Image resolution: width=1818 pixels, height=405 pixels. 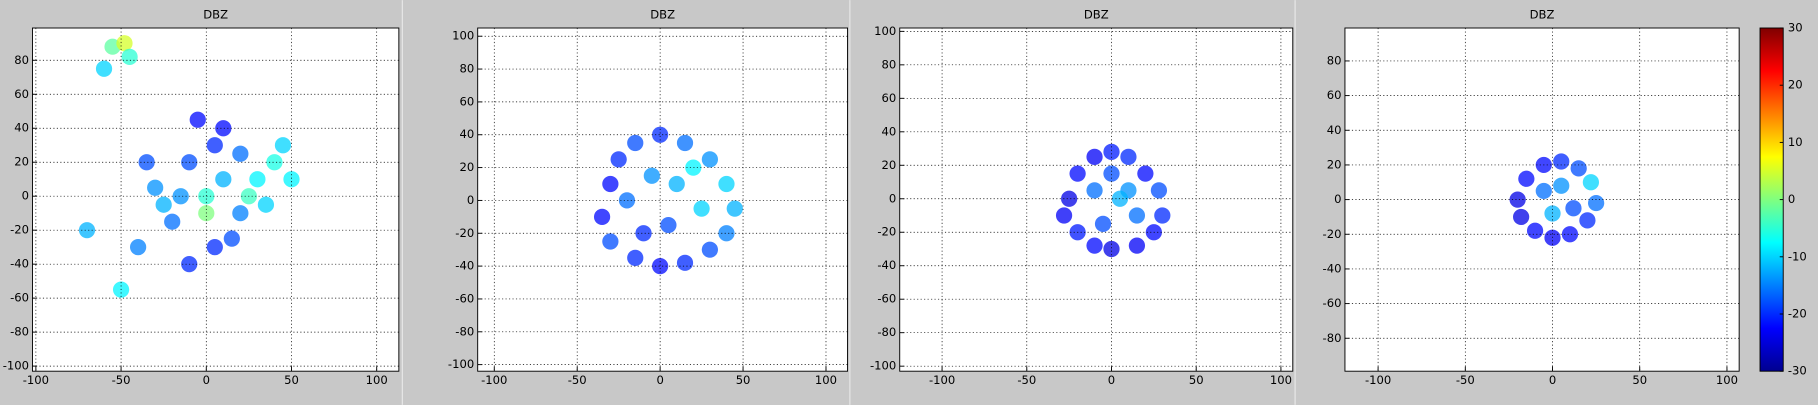 I want to click on colorbar-tick-label: -20, so click(x=1797, y=313).